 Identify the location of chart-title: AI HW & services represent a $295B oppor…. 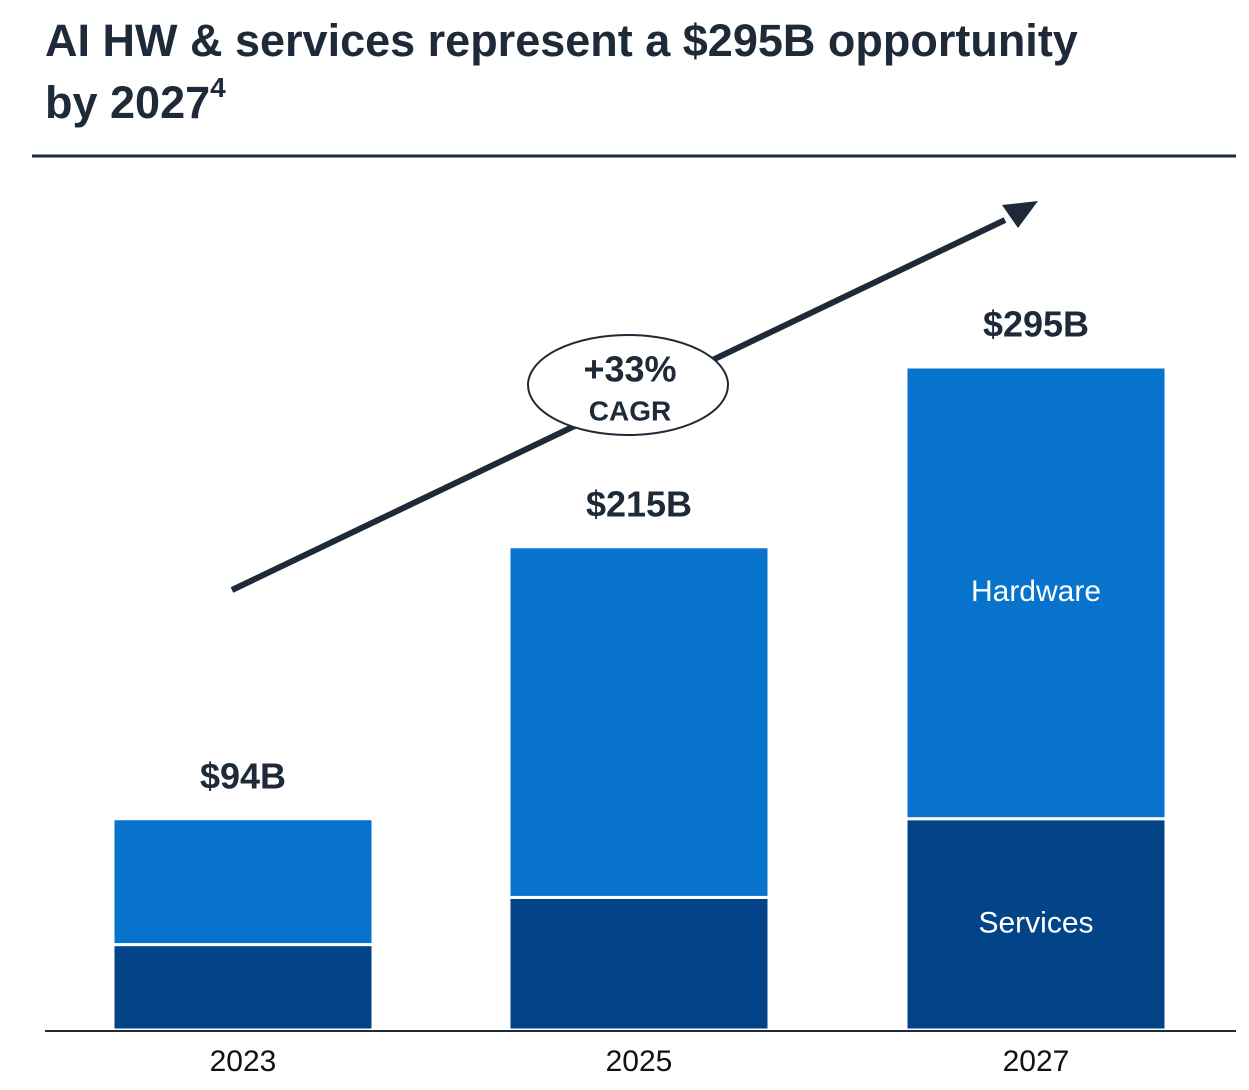
(561, 40).